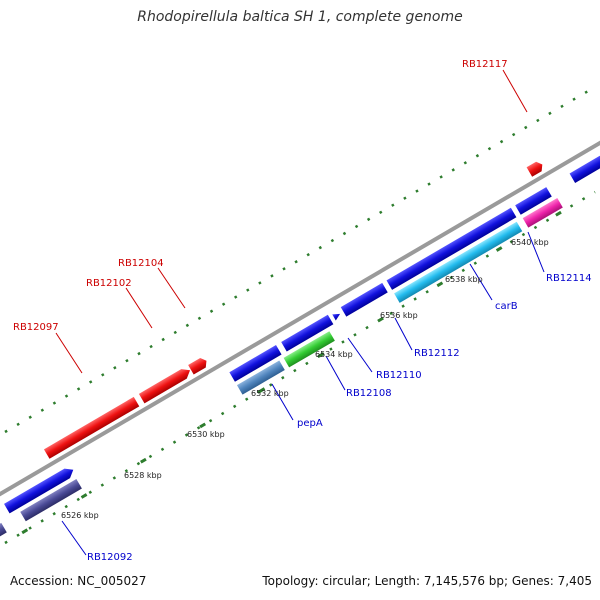  Describe the element at coordinates (399, 315) in the screenshot. I see `scale-label: 6536 kbp` at that location.